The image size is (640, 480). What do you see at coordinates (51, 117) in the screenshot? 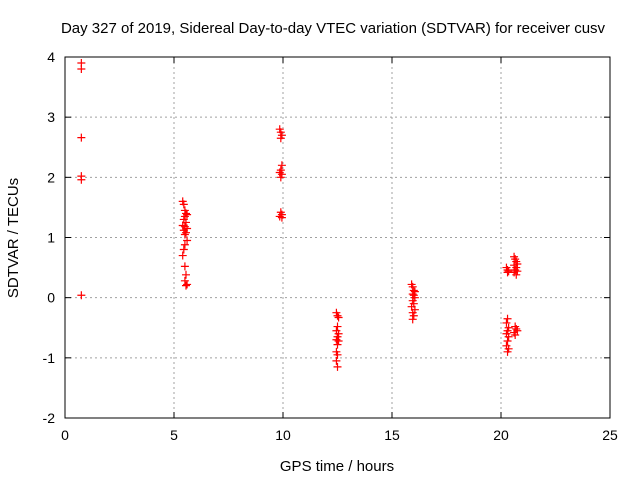
I see `y-tick-label: 3` at bounding box center [51, 117].